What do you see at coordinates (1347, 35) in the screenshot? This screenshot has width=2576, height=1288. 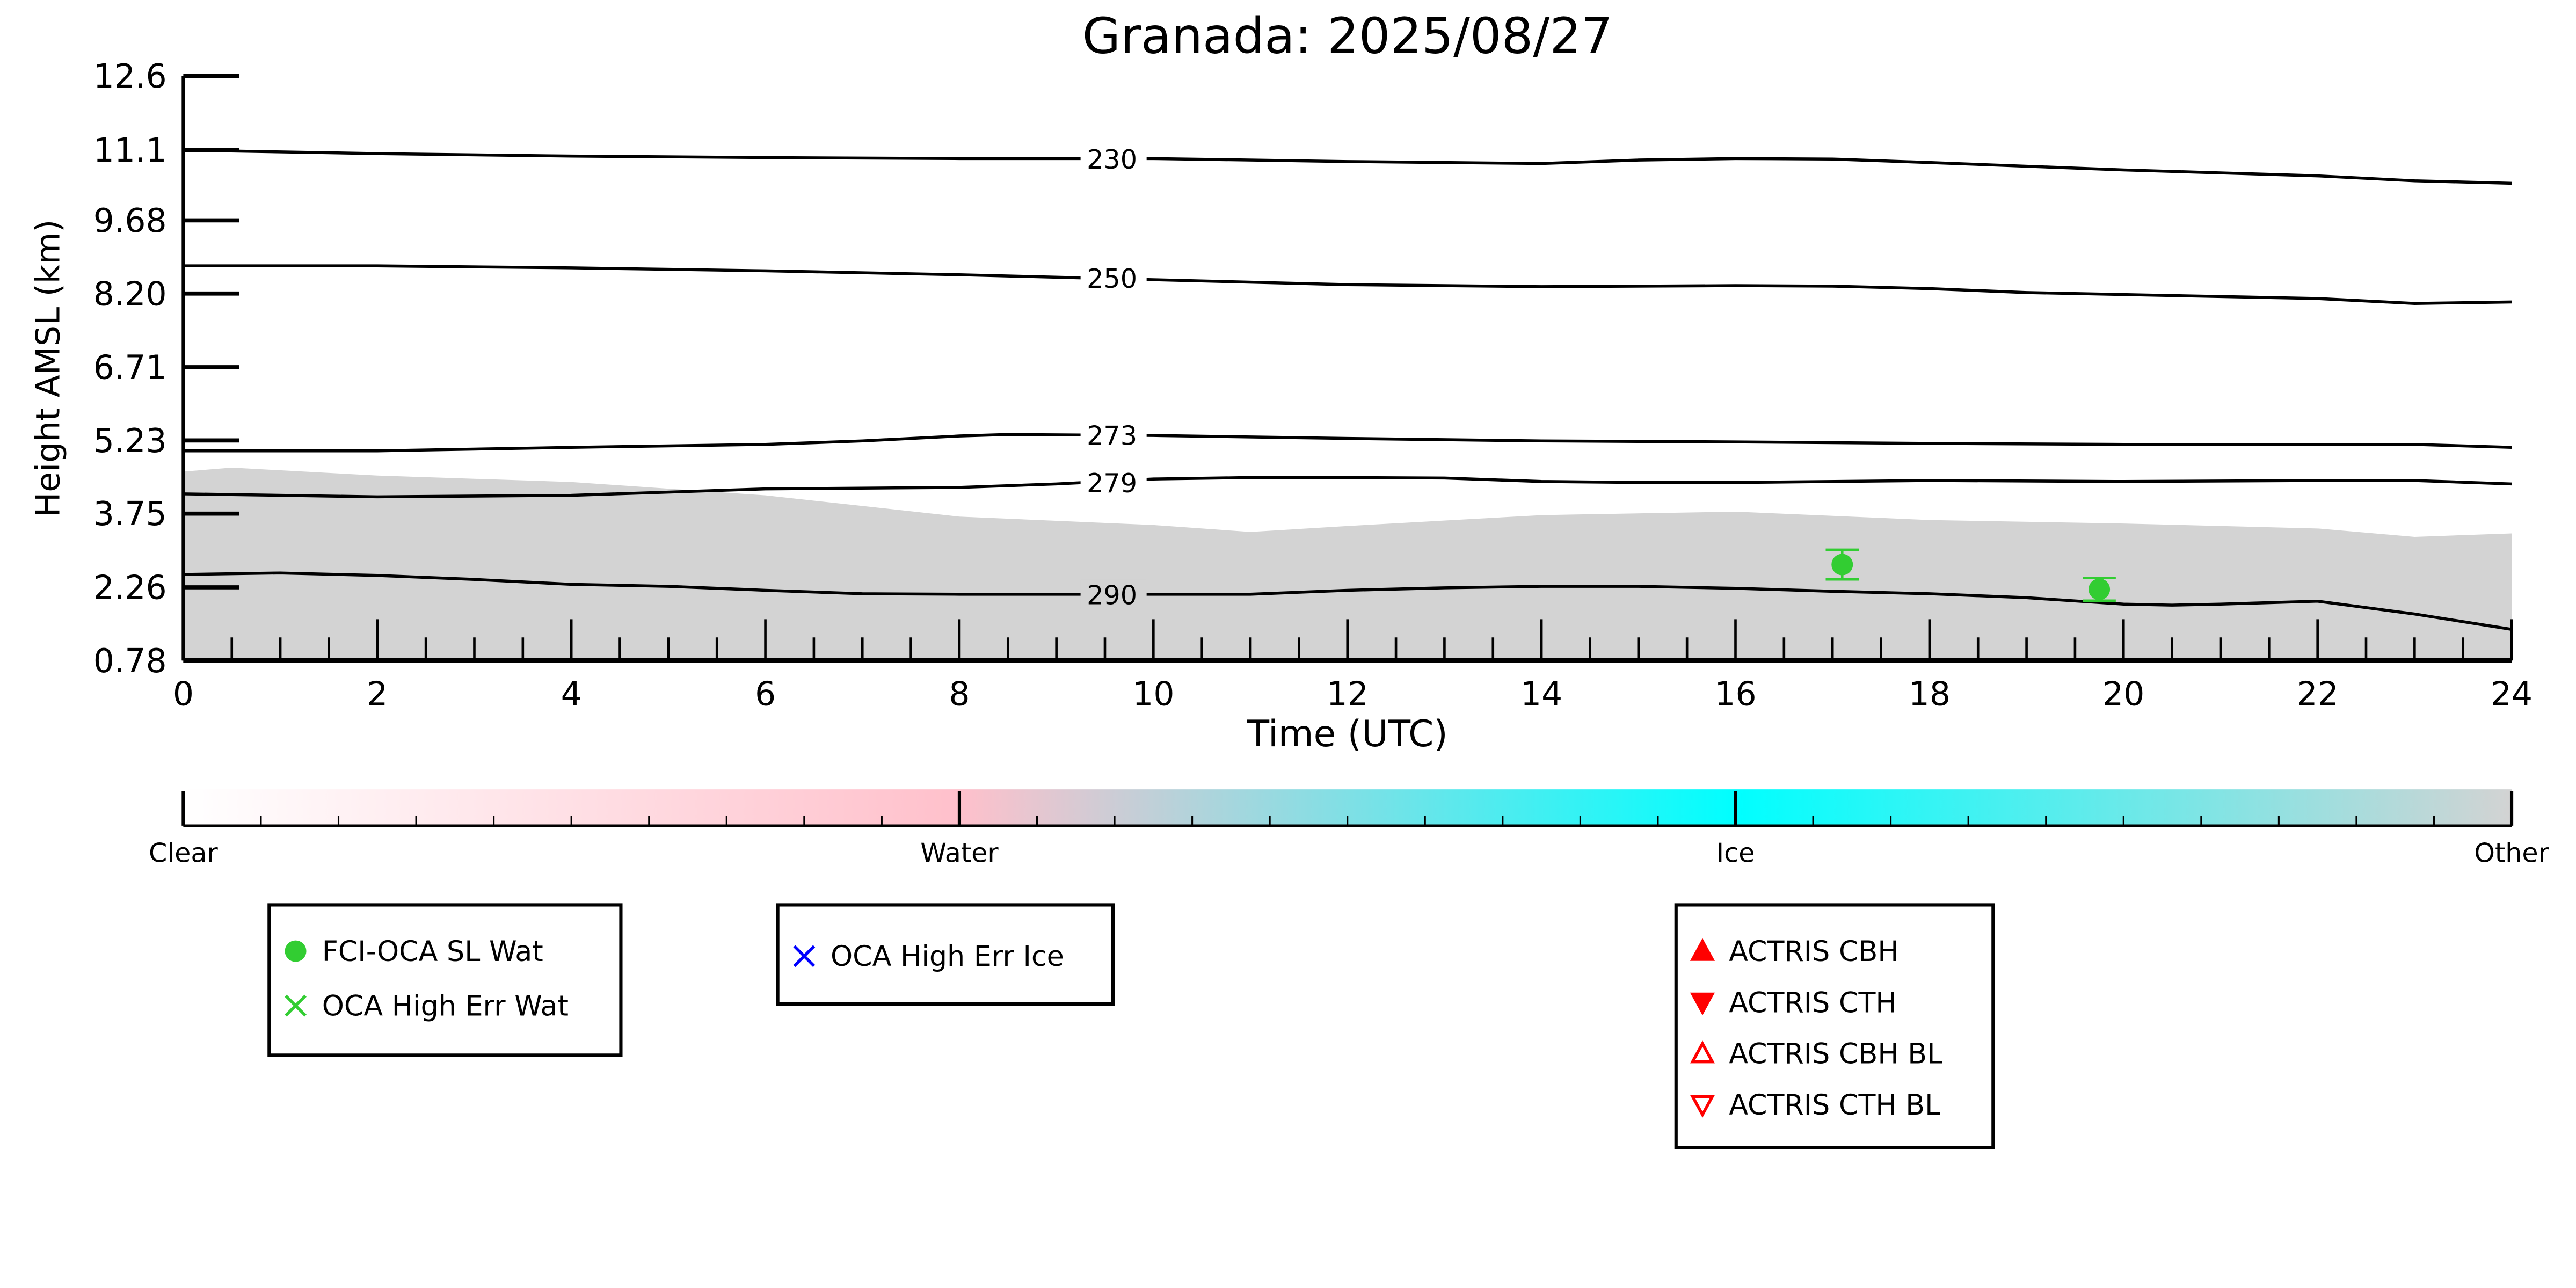 I see `chart-title: Granada: 2025/08/27` at bounding box center [1347, 35].